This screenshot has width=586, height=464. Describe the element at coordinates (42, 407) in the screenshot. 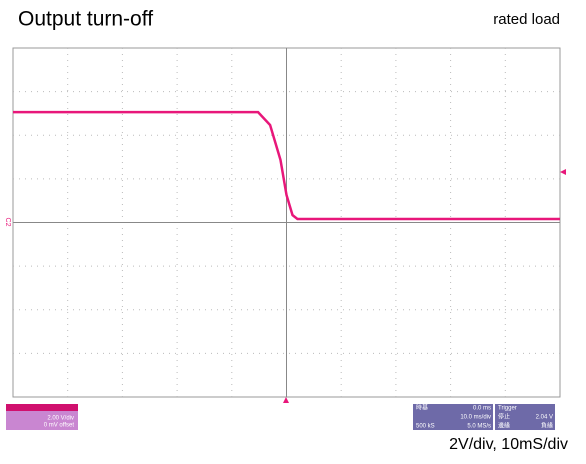

I see `channel-panel-header` at that location.